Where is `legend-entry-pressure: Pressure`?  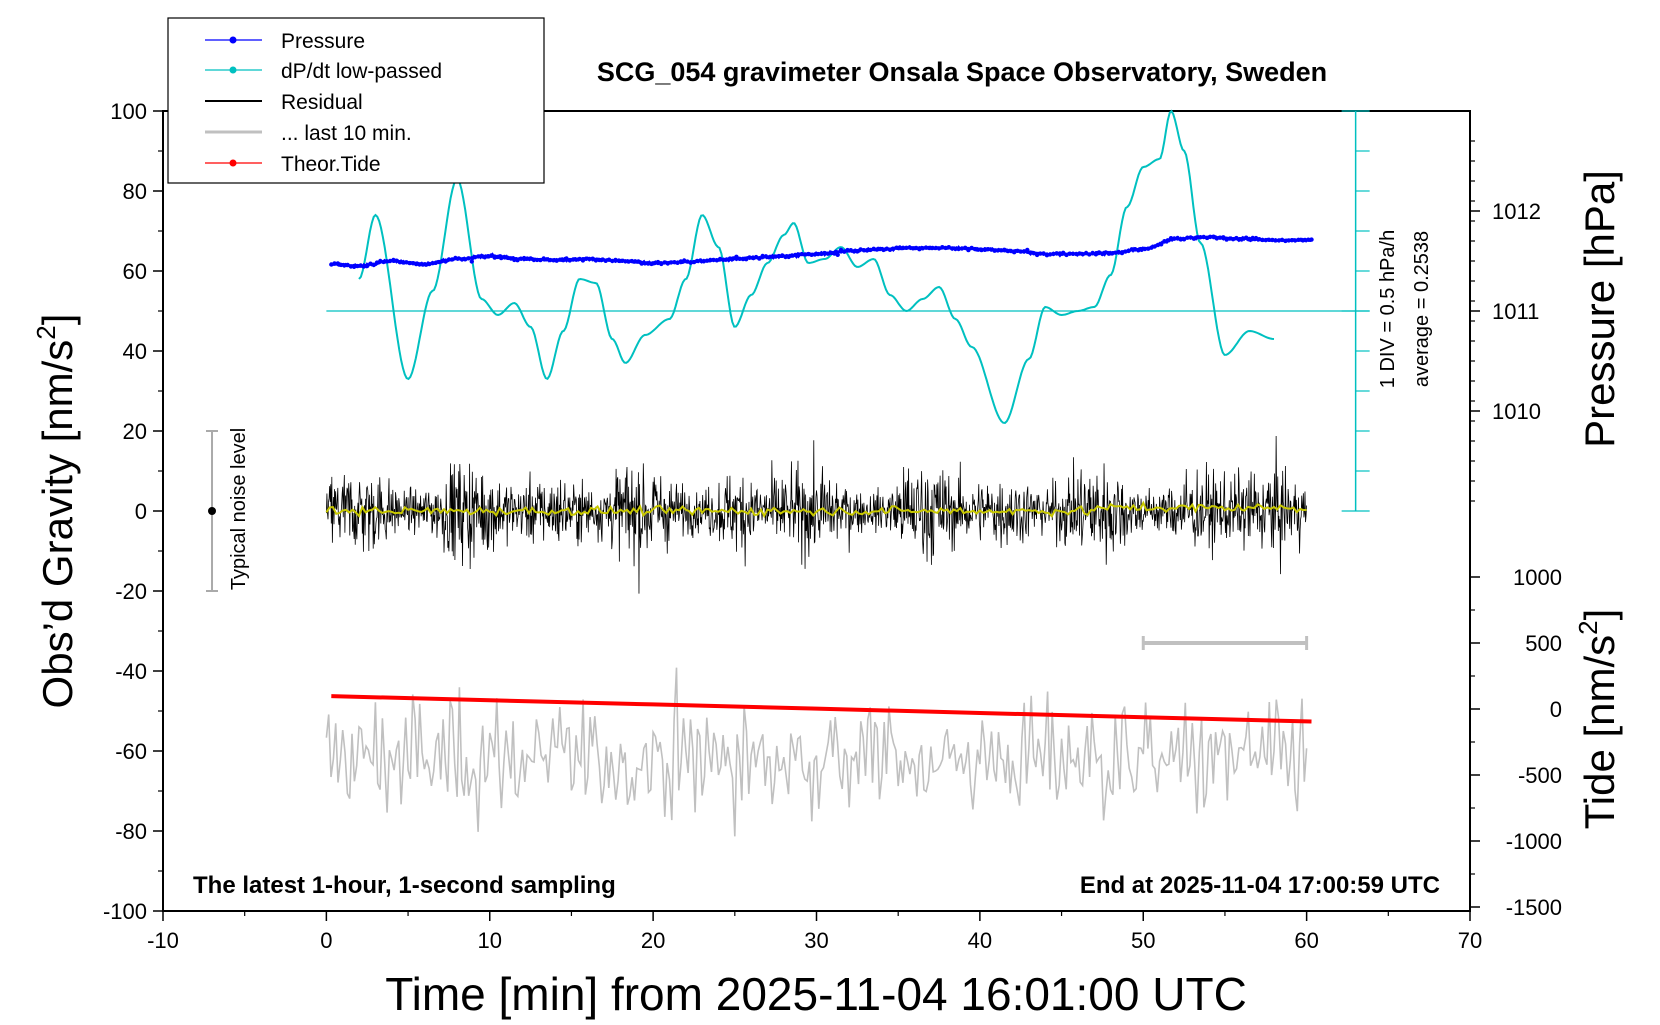
legend-entry-pressure: Pressure is located at coordinates (285, 41).